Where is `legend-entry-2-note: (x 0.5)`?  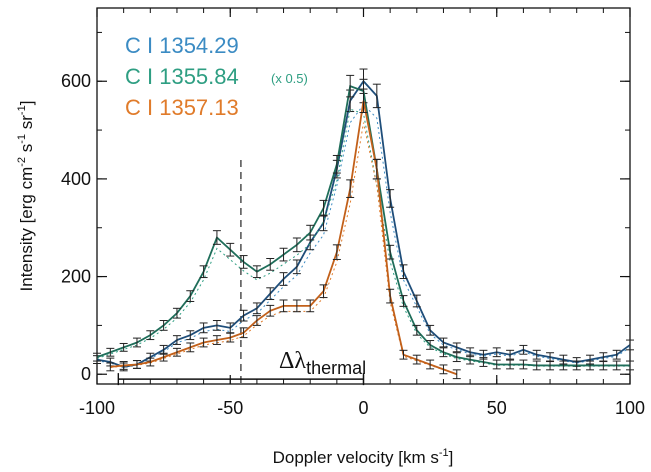
legend-entry-2-note: (x 0.5) is located at coordinates (289, 78).